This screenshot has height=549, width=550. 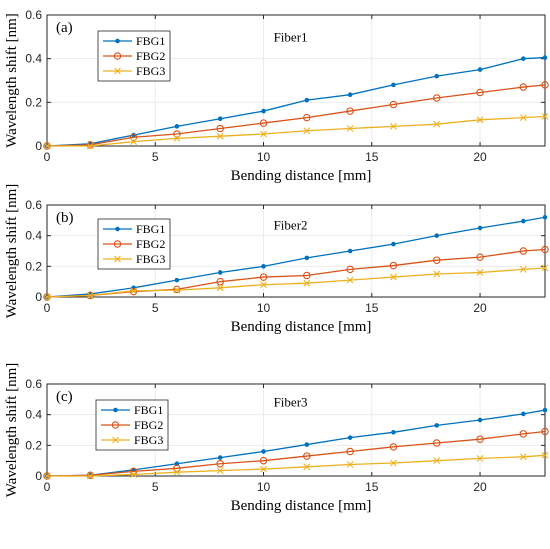 I want to click on x-tick-label: 15, so click(x=372, y=157).